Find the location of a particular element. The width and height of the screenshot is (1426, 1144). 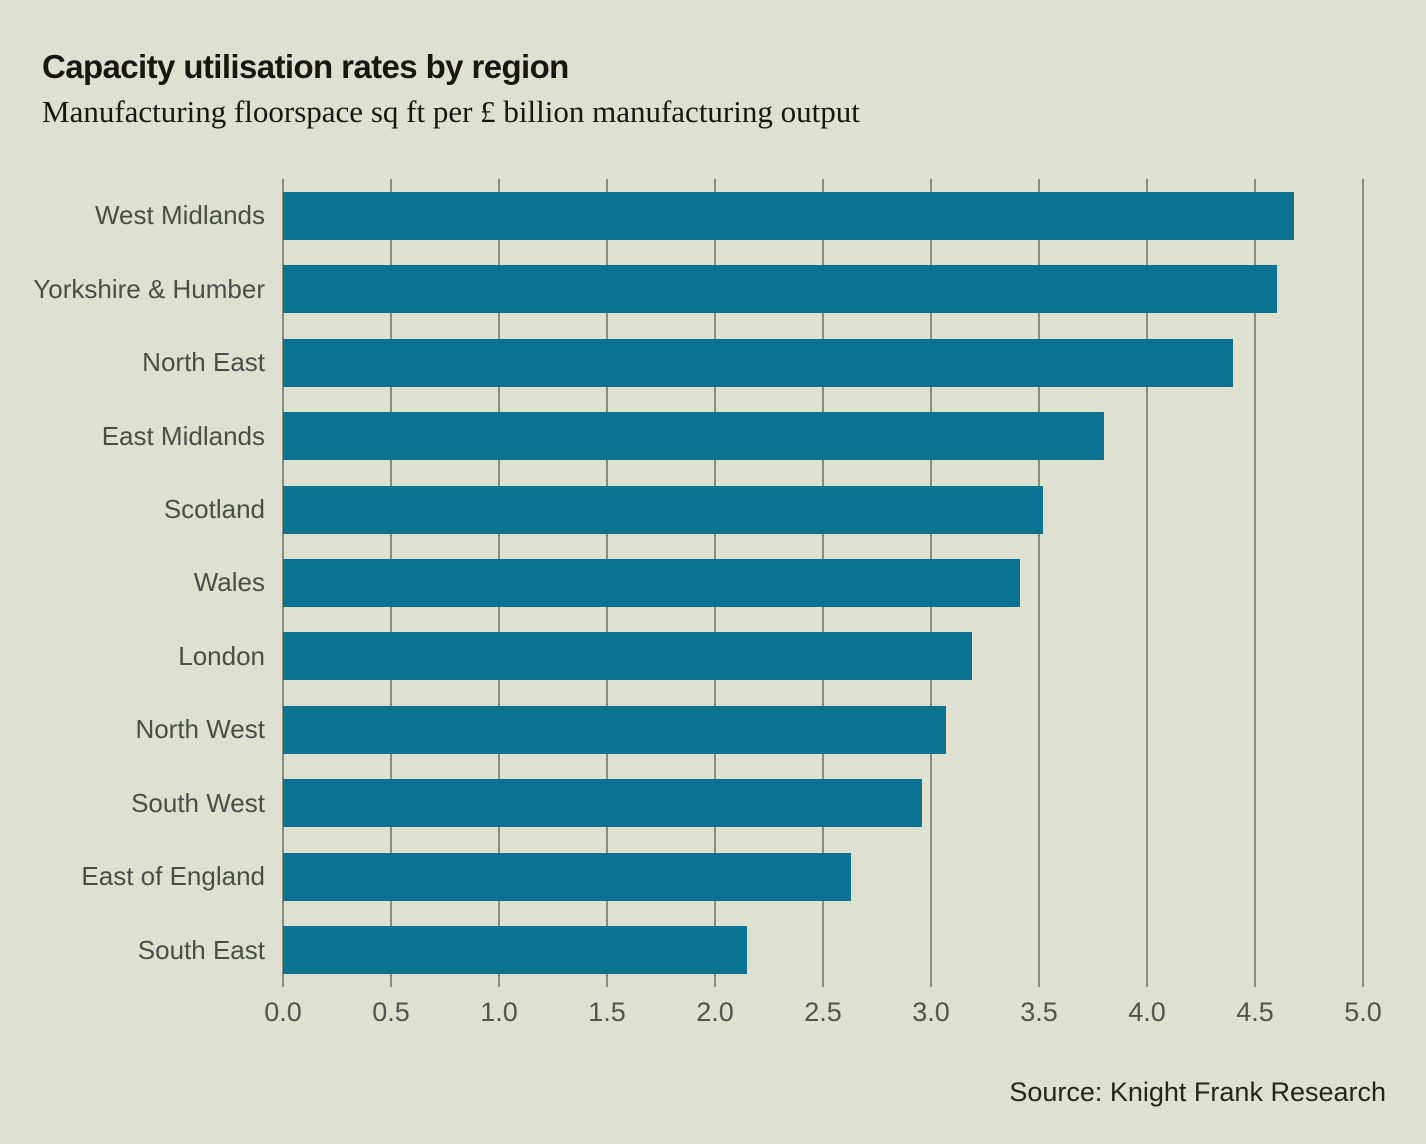

bar-row: East of England is located at coordinates (681, 876).